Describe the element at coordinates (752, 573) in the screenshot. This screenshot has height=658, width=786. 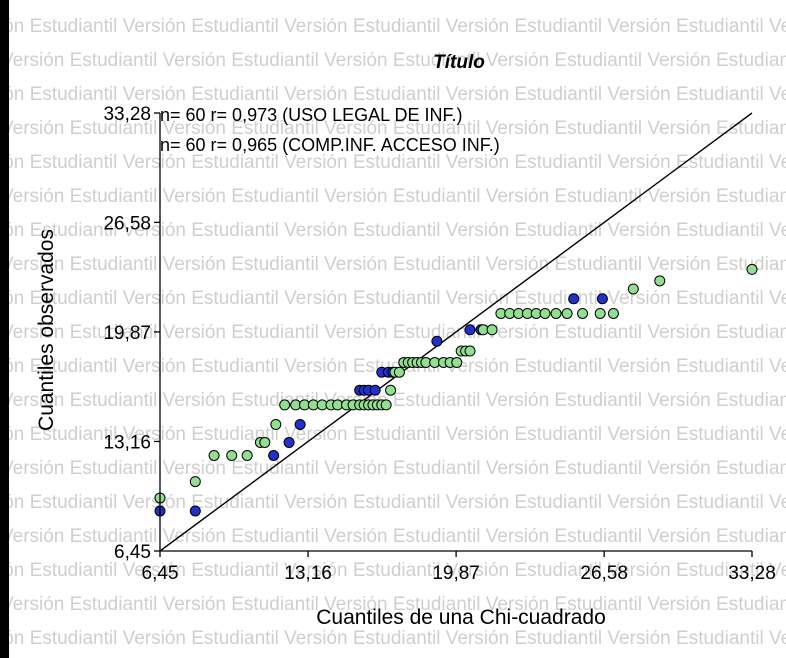
I see `x-tick-label: 33,28` at that location.